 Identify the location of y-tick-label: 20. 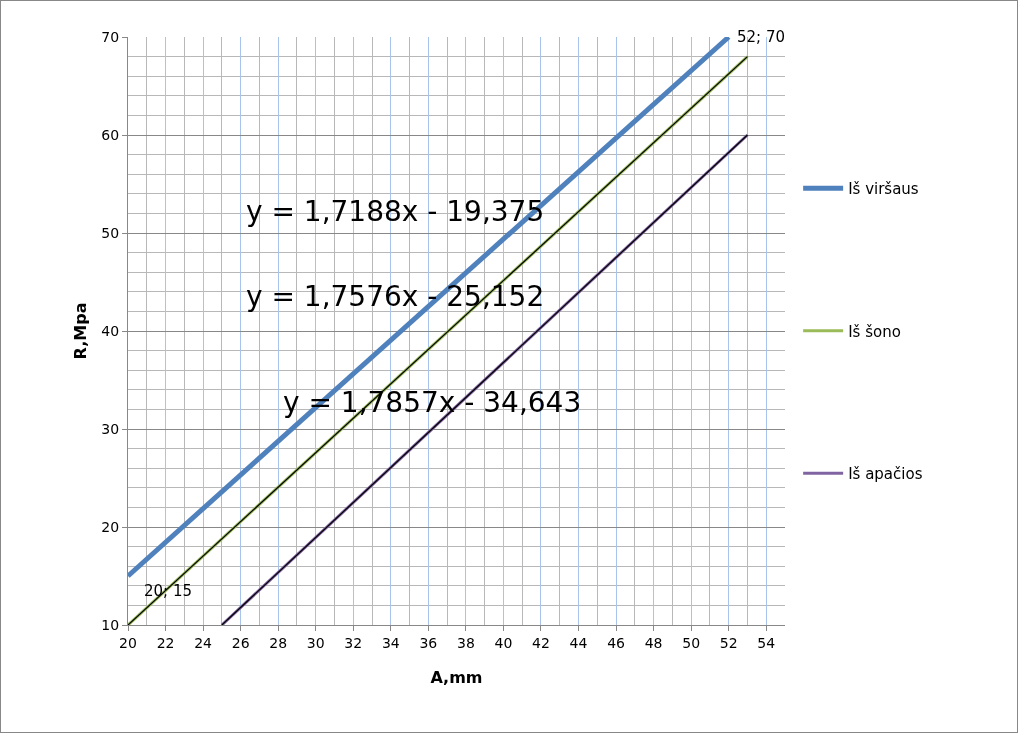
(110, 526).